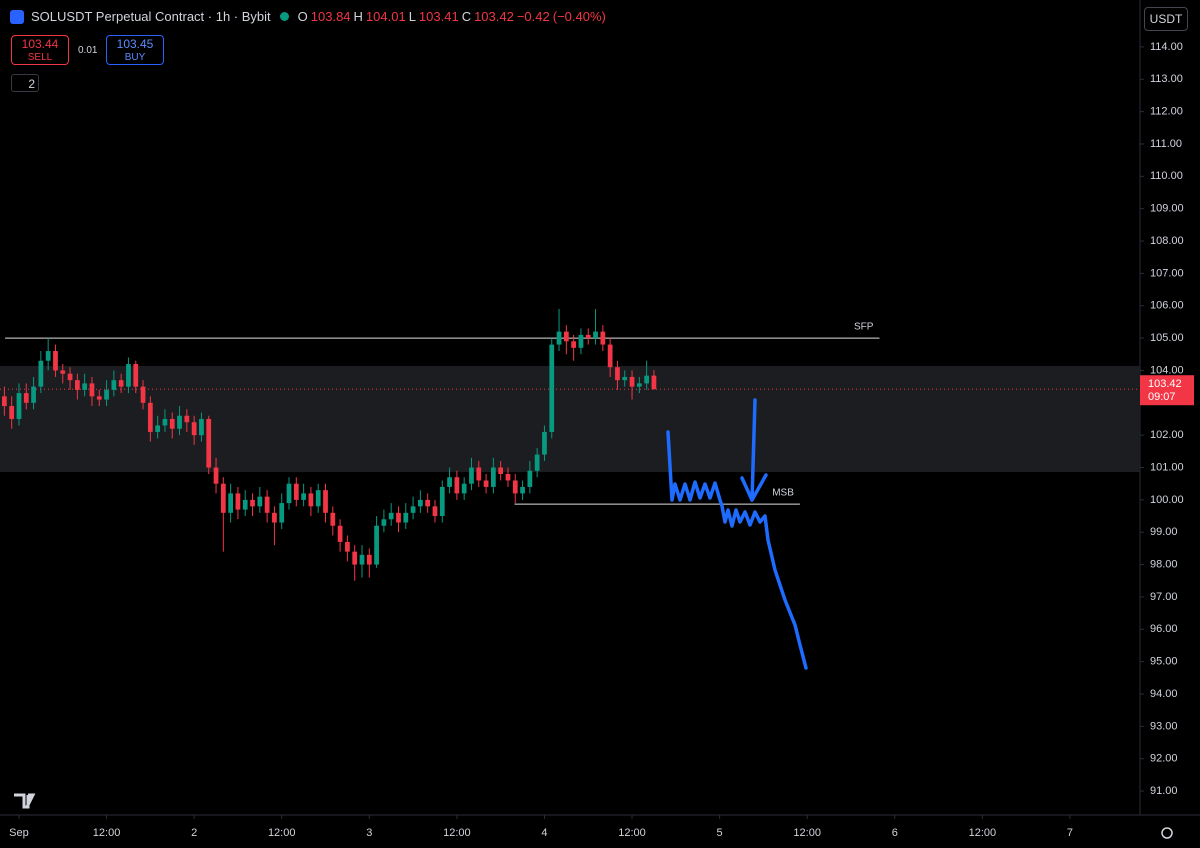  I want to click on y-tick-label: 104.00, so click(1167, 370).